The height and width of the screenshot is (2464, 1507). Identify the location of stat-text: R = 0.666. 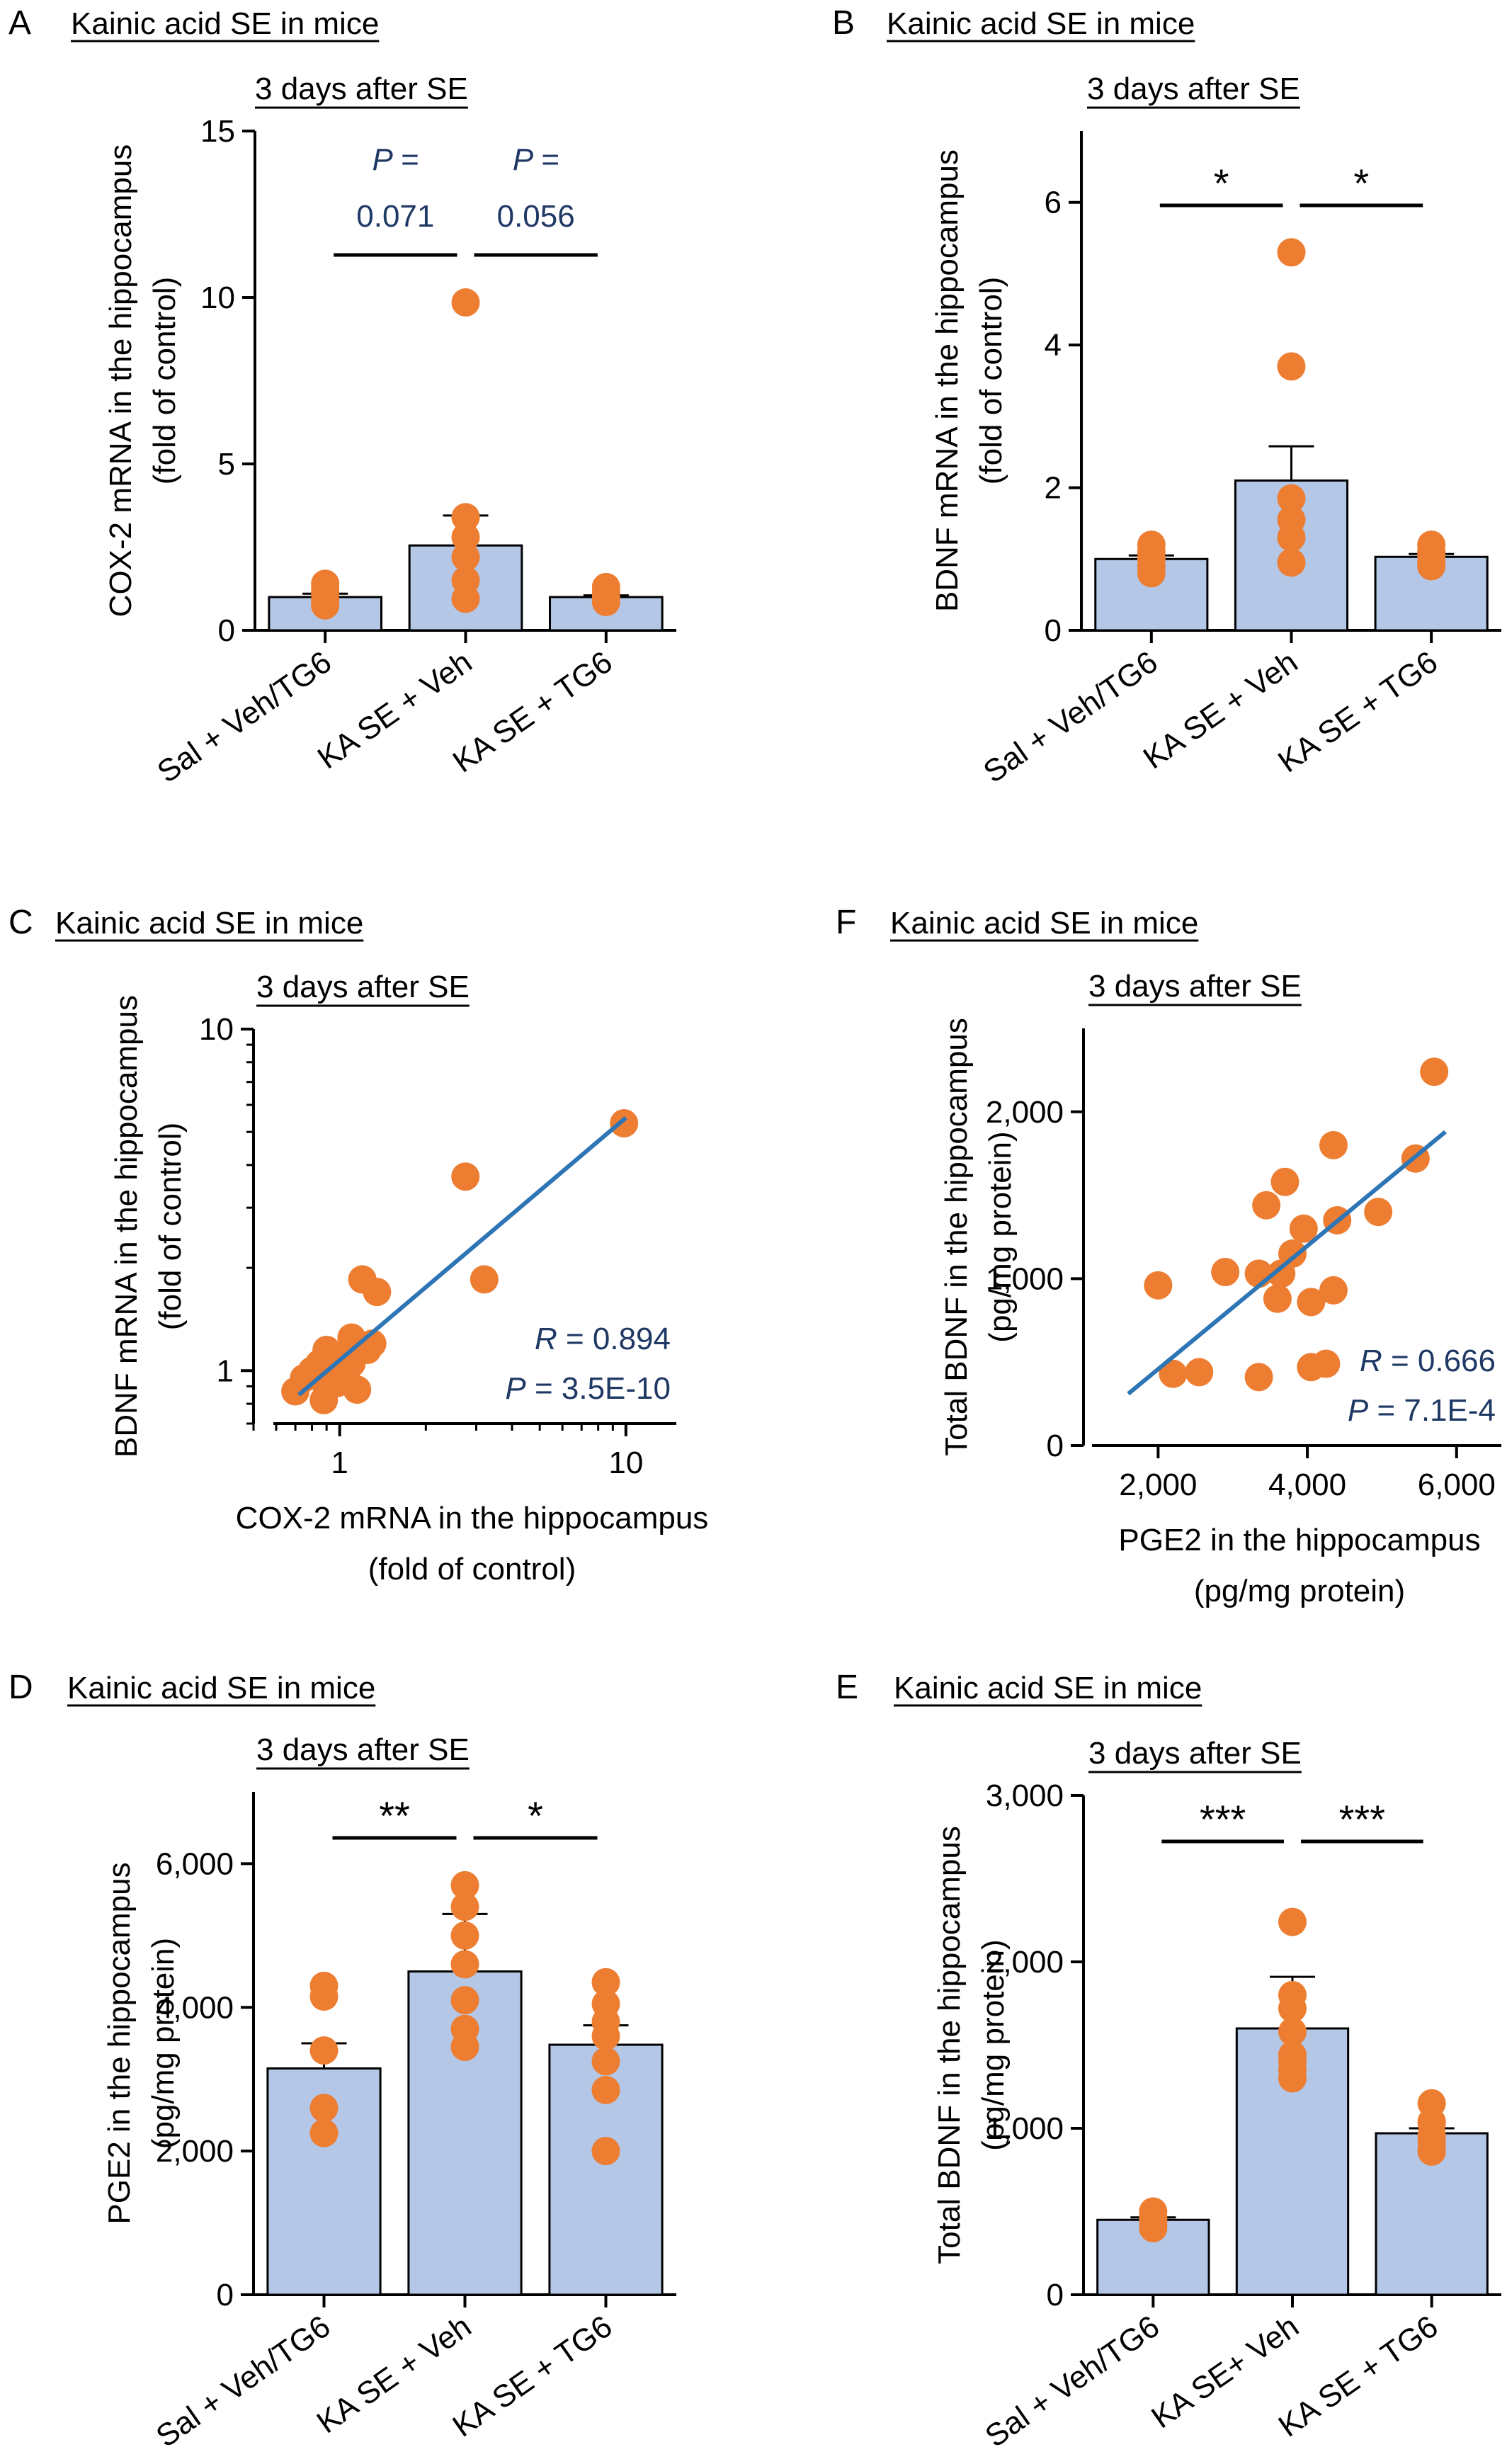
(1428, 1361).